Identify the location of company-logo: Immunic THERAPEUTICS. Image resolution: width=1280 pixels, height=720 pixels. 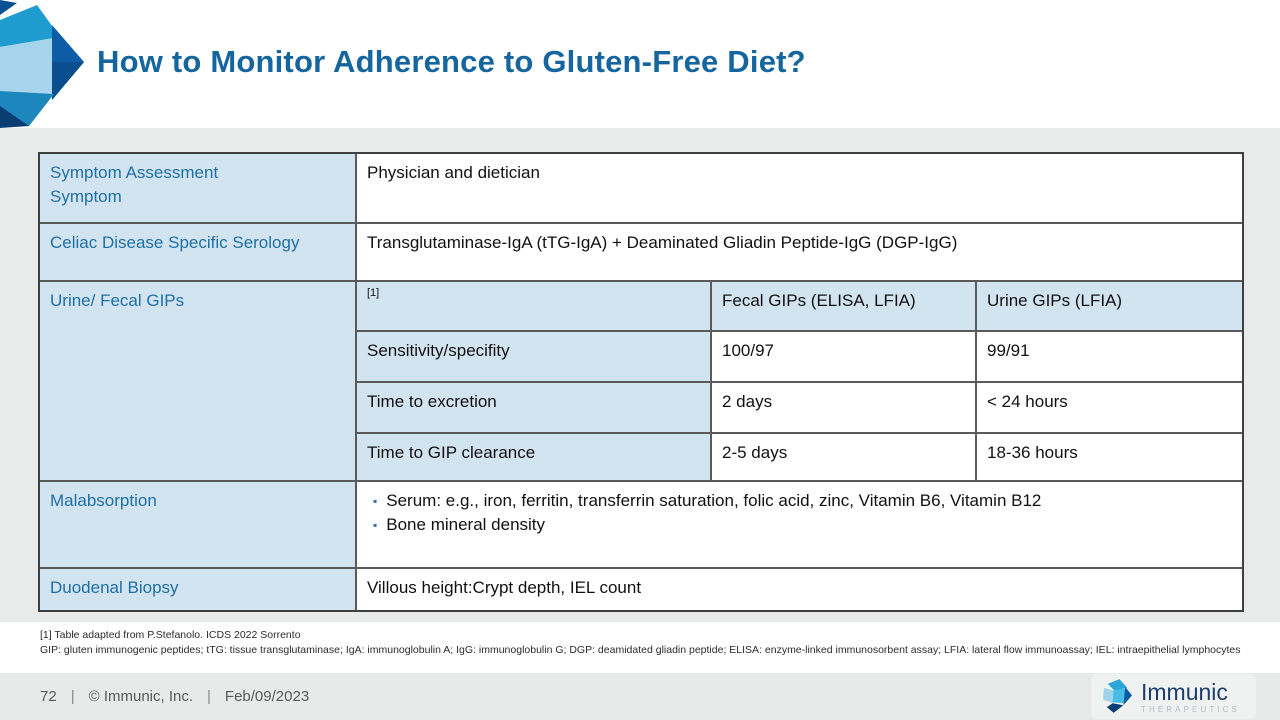
(1173, 696).